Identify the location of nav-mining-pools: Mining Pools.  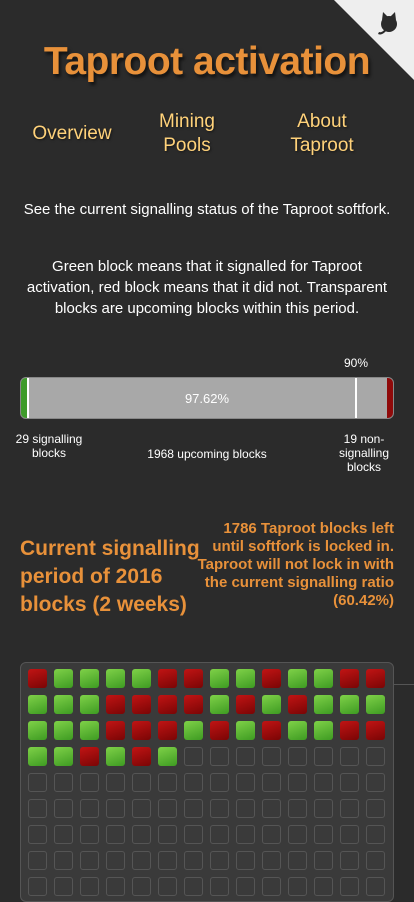
(187, 134).